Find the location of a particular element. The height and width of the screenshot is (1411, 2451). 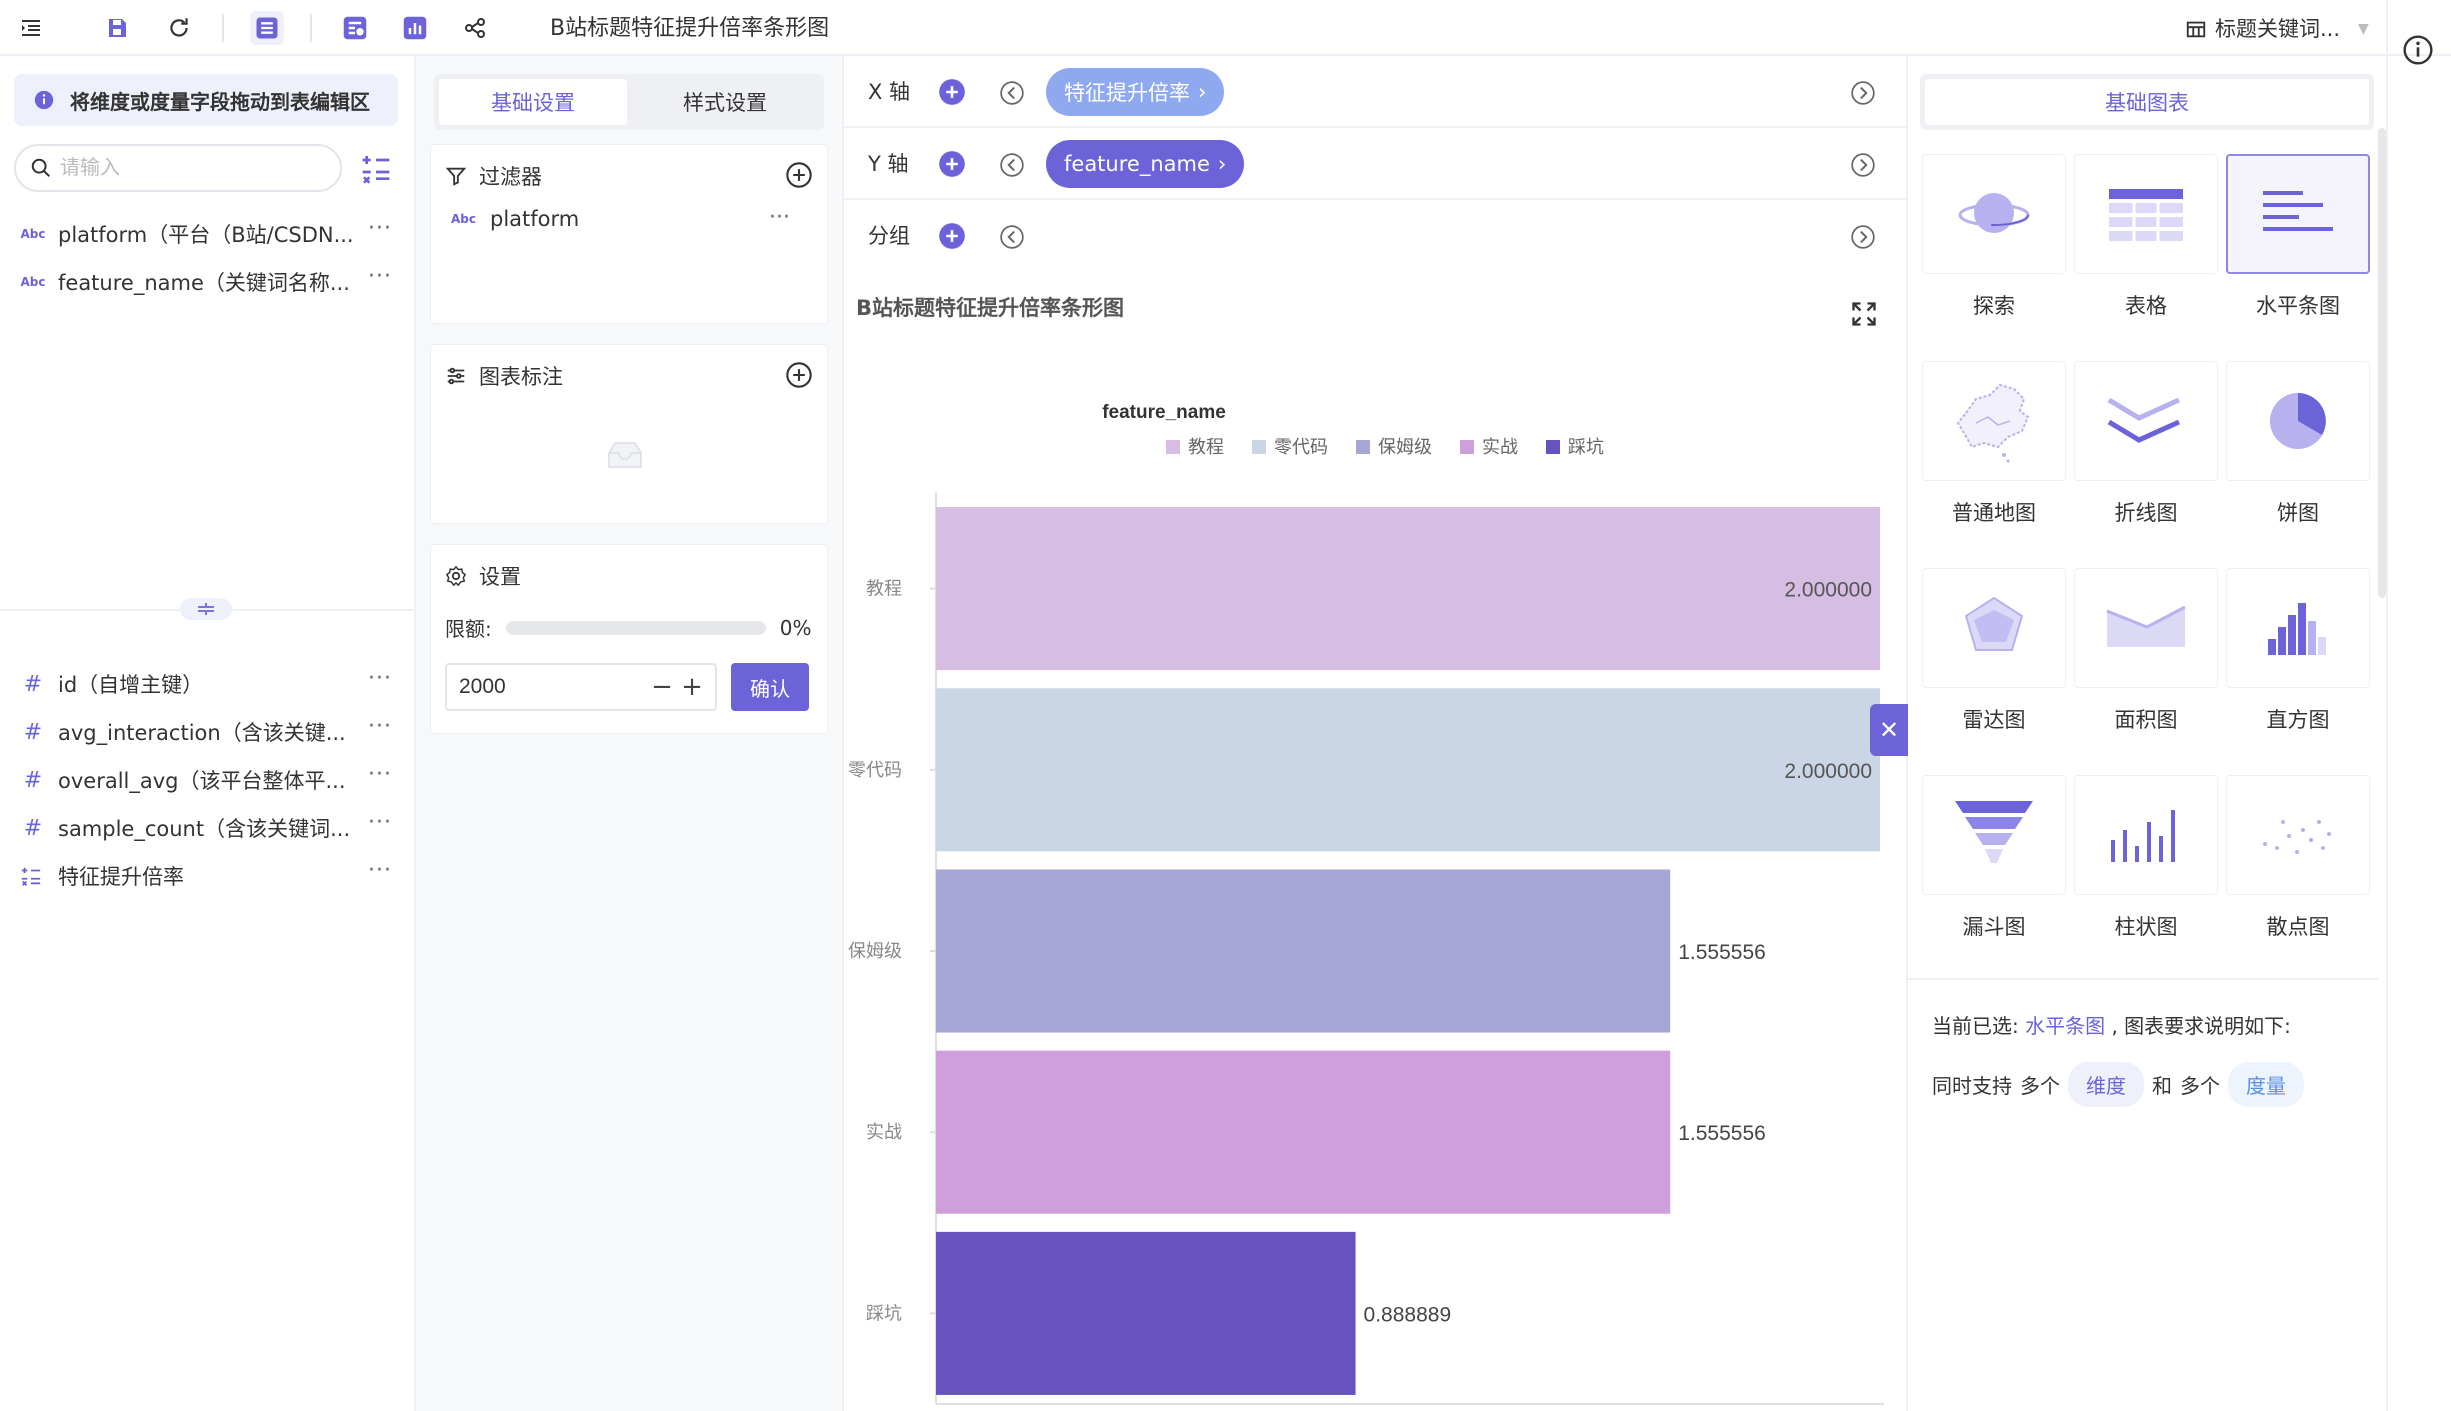

tab-basic-charts: 基础图表 is located at coordinates (2147, 102).